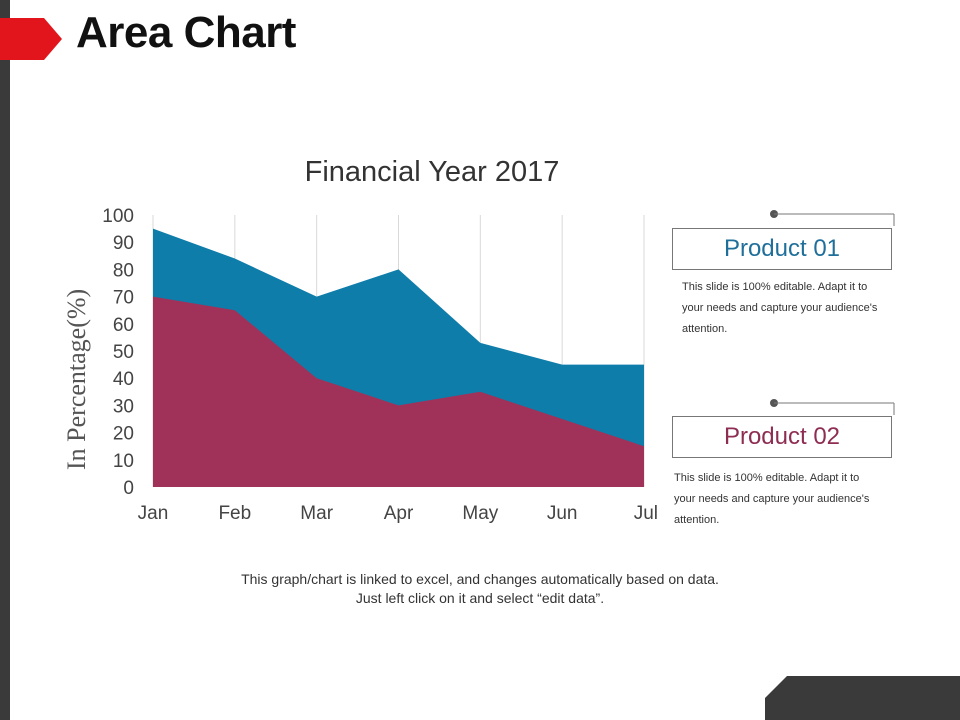 This screenshot has width=960, height=720. I want to click on y-tick-label: 30, so click(123, 406).